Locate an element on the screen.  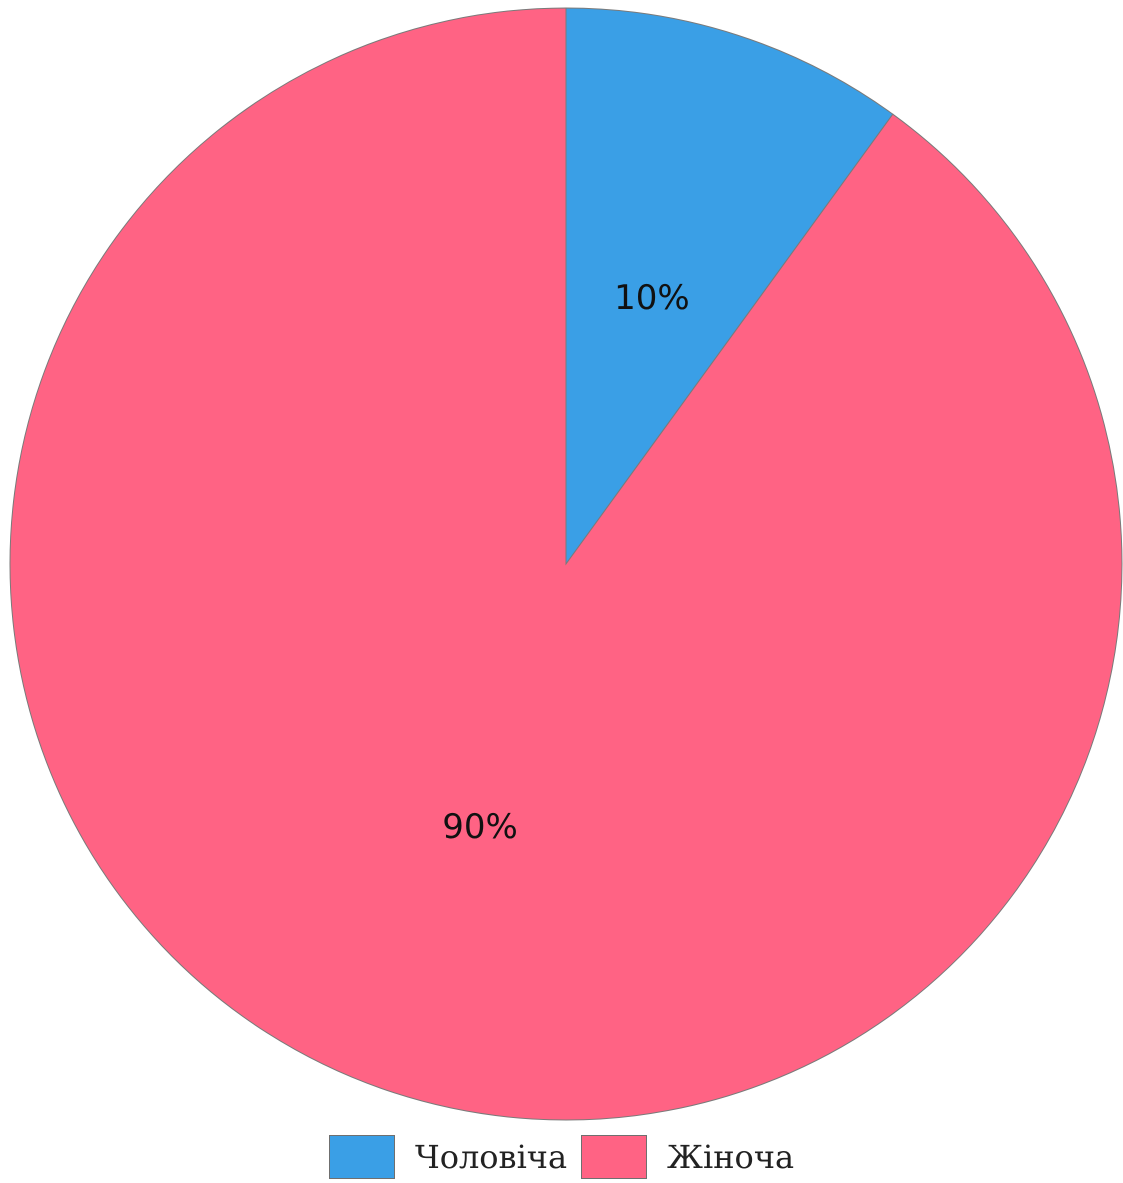
legend-item-female: Жіноча is located at coordinates (687, 1157).